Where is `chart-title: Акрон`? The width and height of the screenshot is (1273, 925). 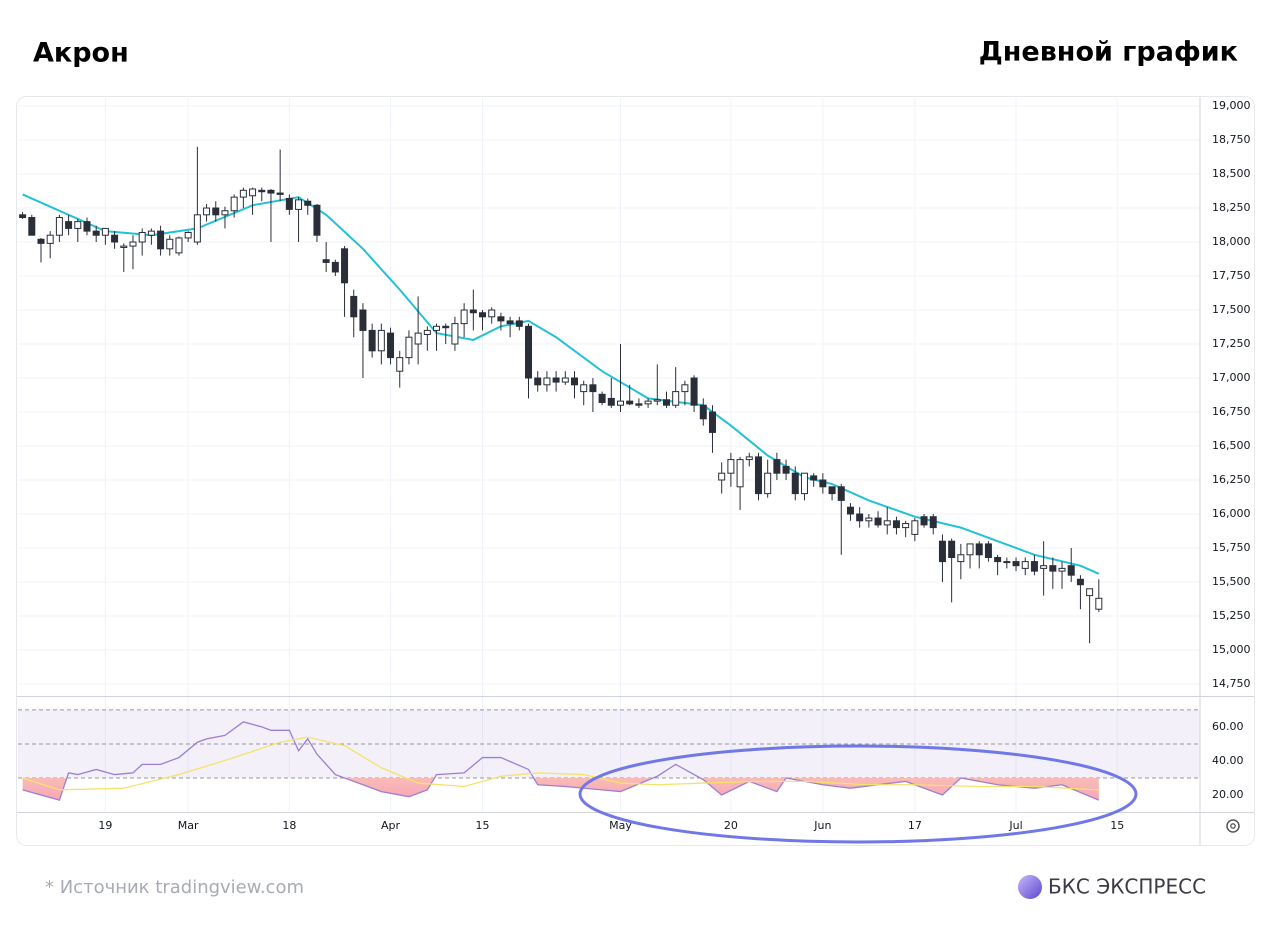
chart-title: Акрон is located at coordinates (81, 53).